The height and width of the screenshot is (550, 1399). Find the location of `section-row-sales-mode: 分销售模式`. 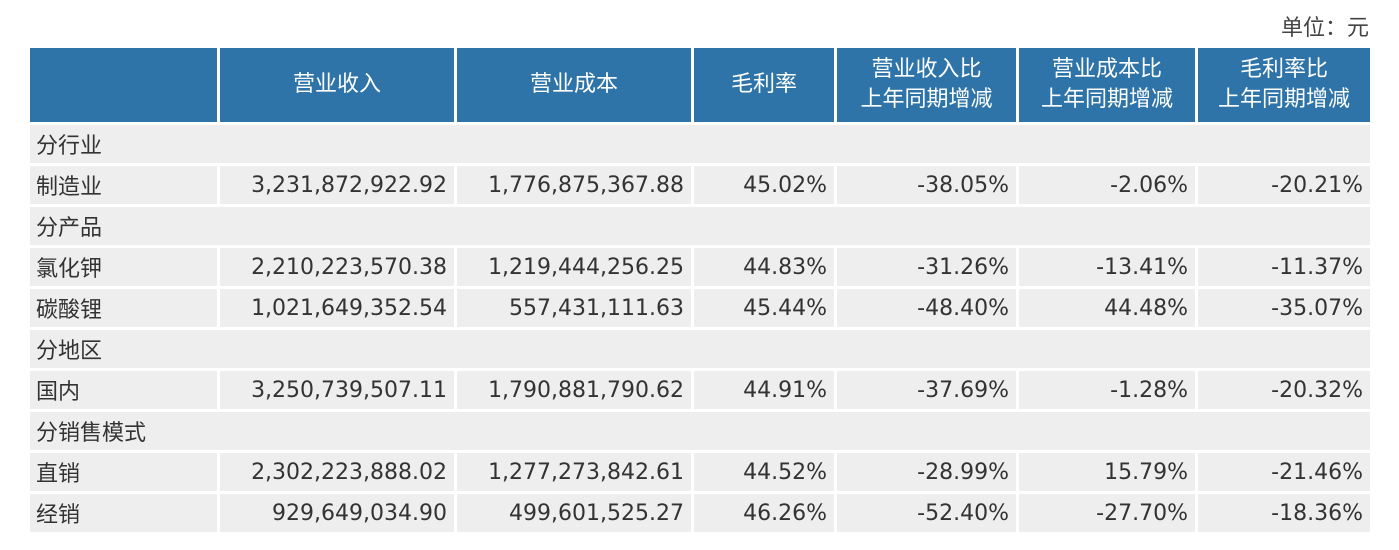

section-row-sales-mode: 分销售模式 is located at coordinates (700, 431).